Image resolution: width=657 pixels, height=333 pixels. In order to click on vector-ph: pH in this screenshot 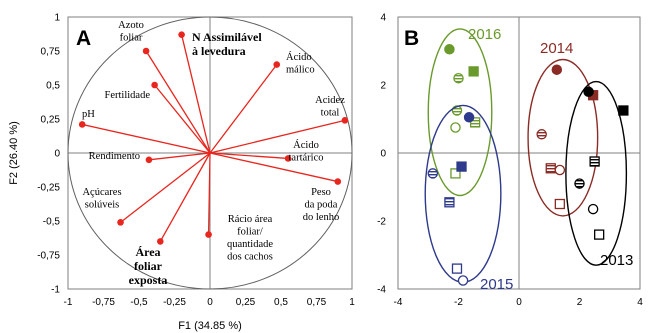, I will do `click(144, 131)`.